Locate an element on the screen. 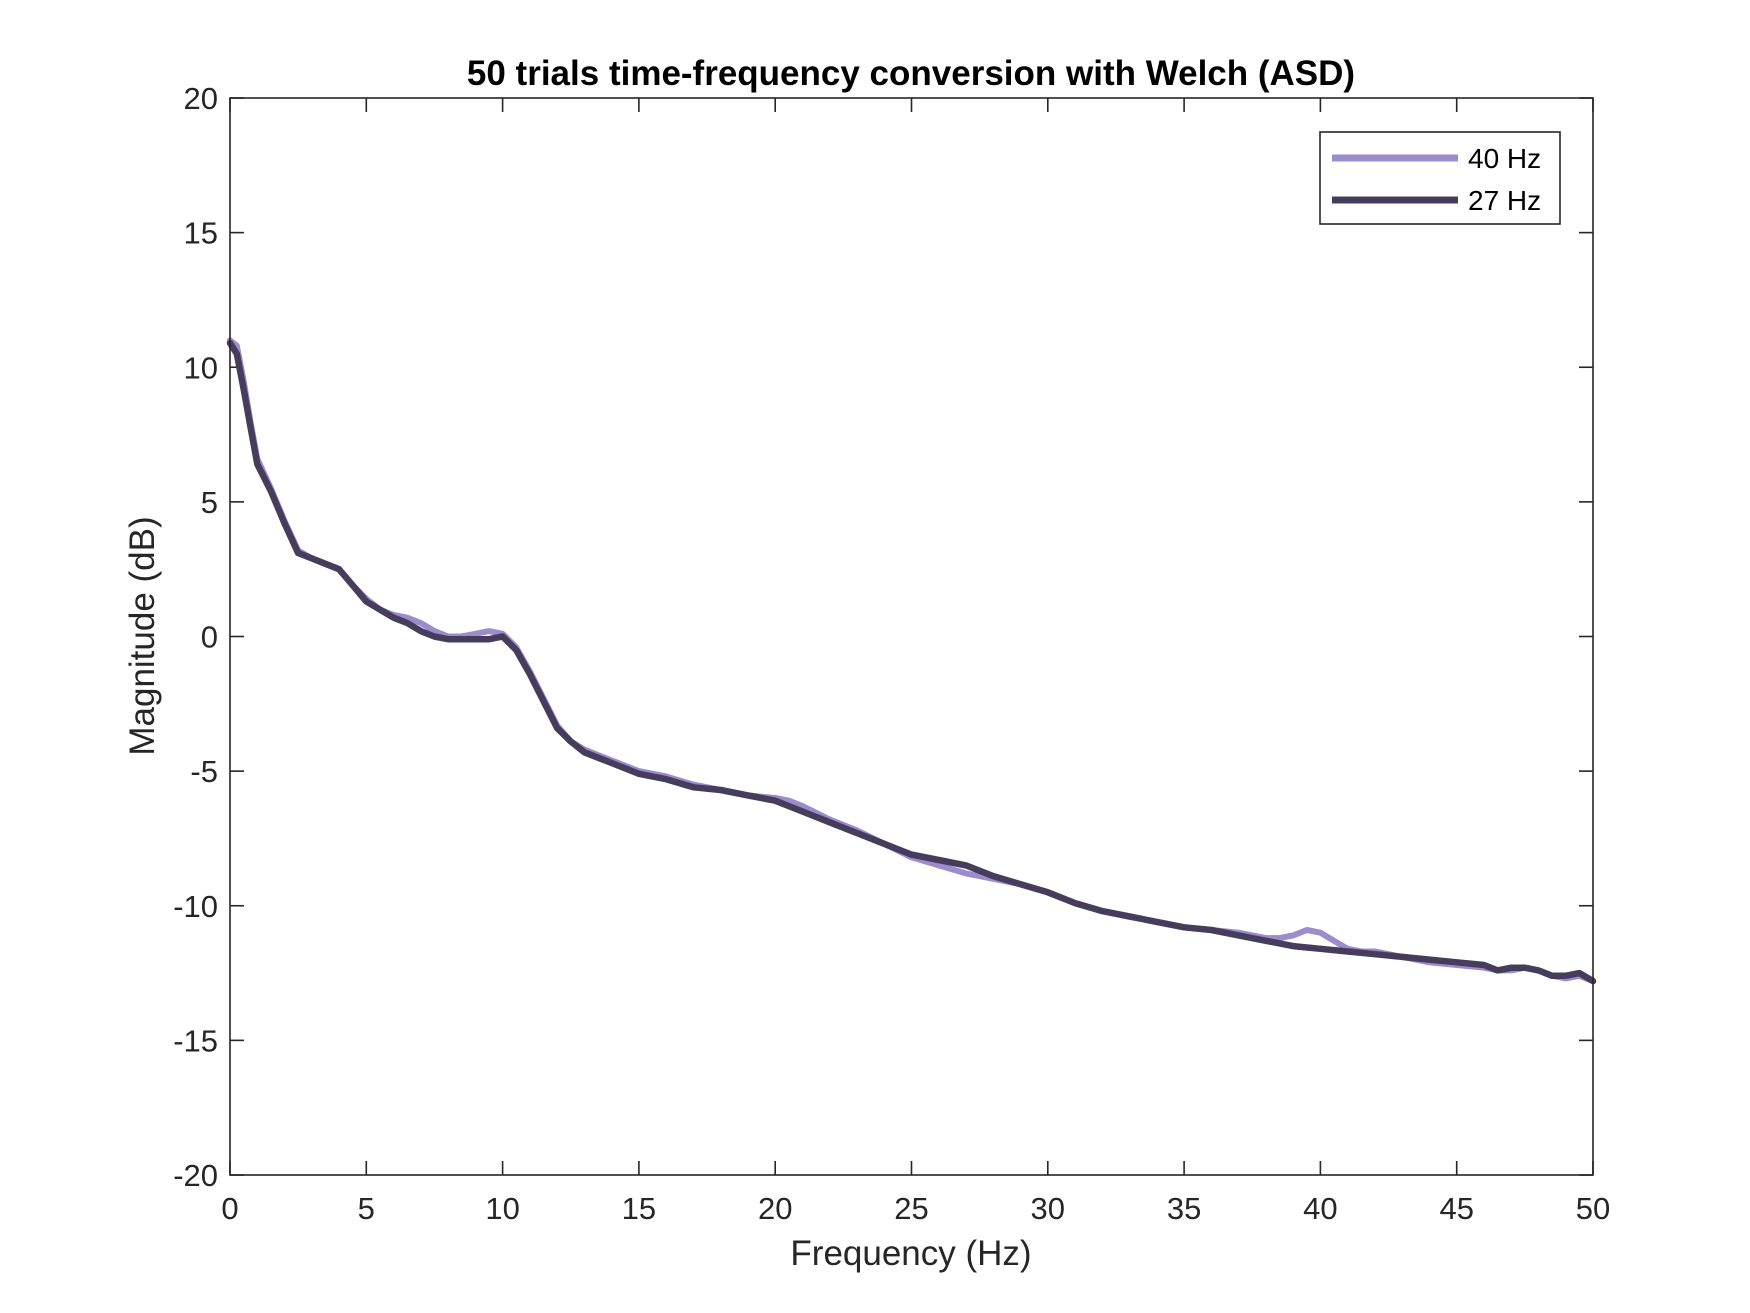 This screenshot has height=1313, width=1750. x-tick-label: 0 is located at coordinates (229, 1208).